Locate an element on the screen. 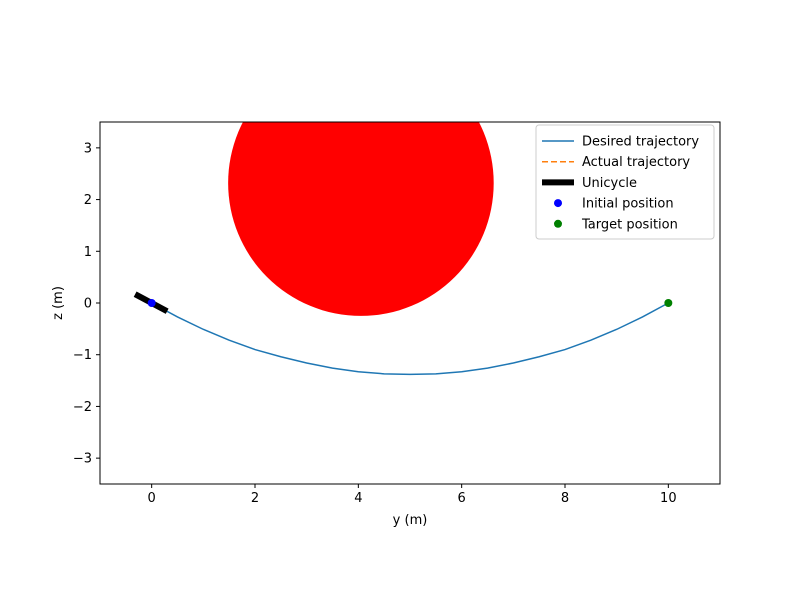  obstacle-circle is located at coordinates (361, 219).